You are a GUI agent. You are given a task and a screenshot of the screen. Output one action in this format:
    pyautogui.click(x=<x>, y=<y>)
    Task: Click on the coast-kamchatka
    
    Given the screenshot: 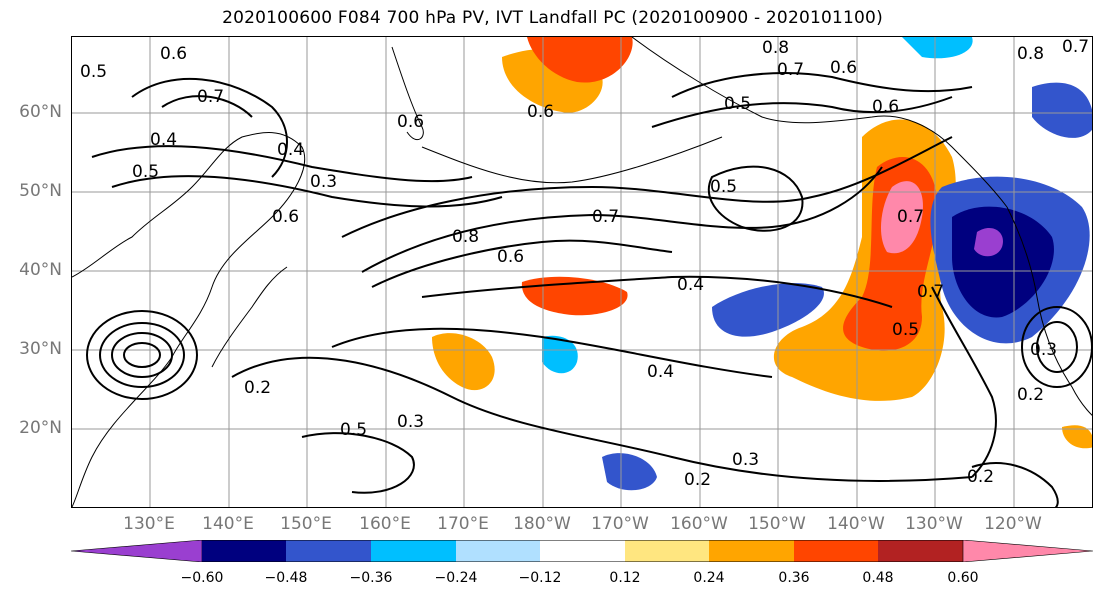 What is the action you would take?
    pyautogui.click(x=407, y=93)
    